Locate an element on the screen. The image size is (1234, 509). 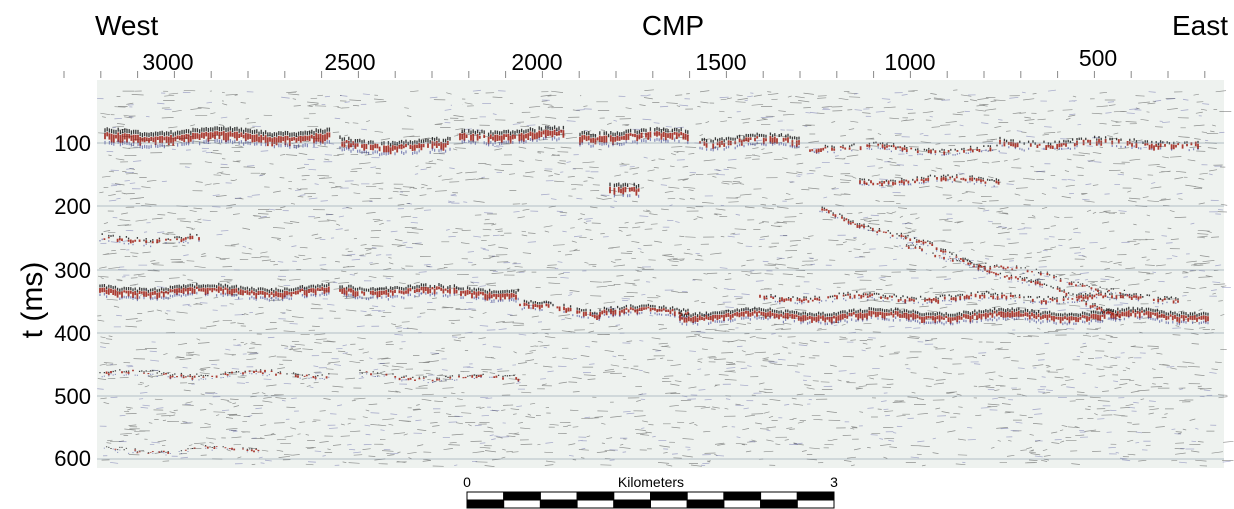
cmp-tick-2000: 2000 is located at coordinates (536, 62).